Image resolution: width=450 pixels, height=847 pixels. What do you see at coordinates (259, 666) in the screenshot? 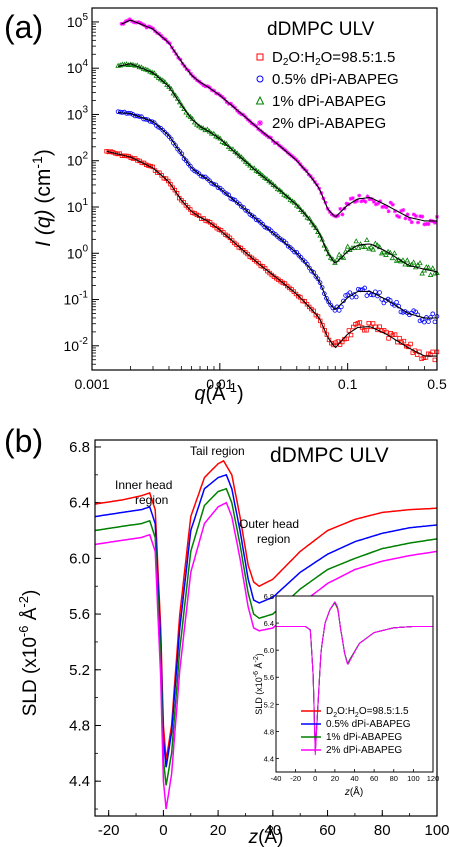
I see `inset-ylabel-mid: Å` at bounding box center [259, 666].